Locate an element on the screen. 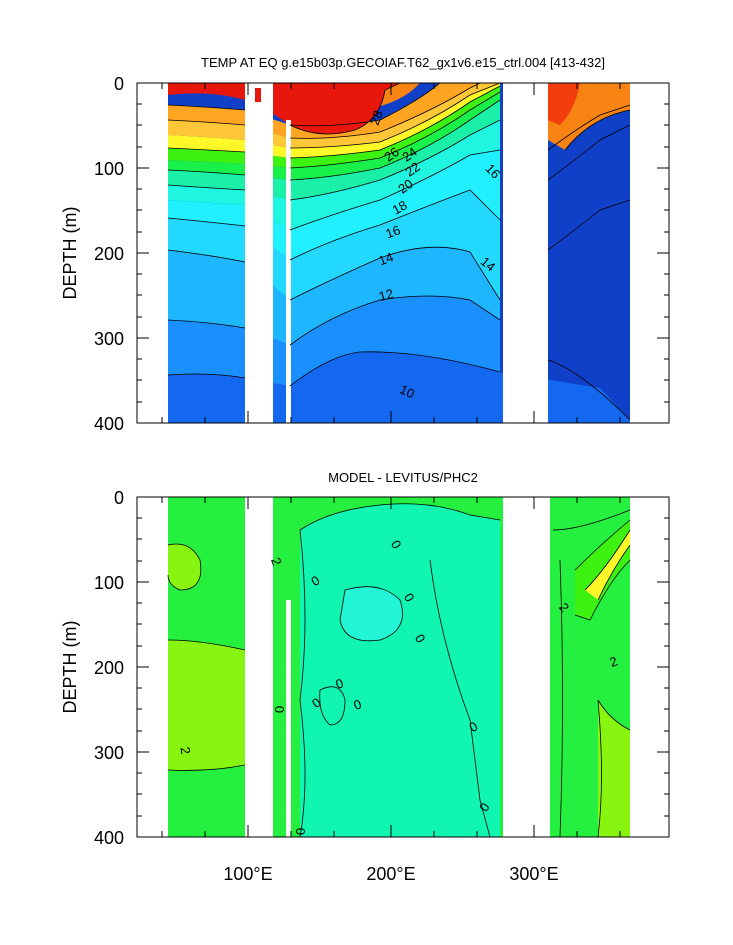  top-layer-yellow-orange is located at coordinates (334, 120).